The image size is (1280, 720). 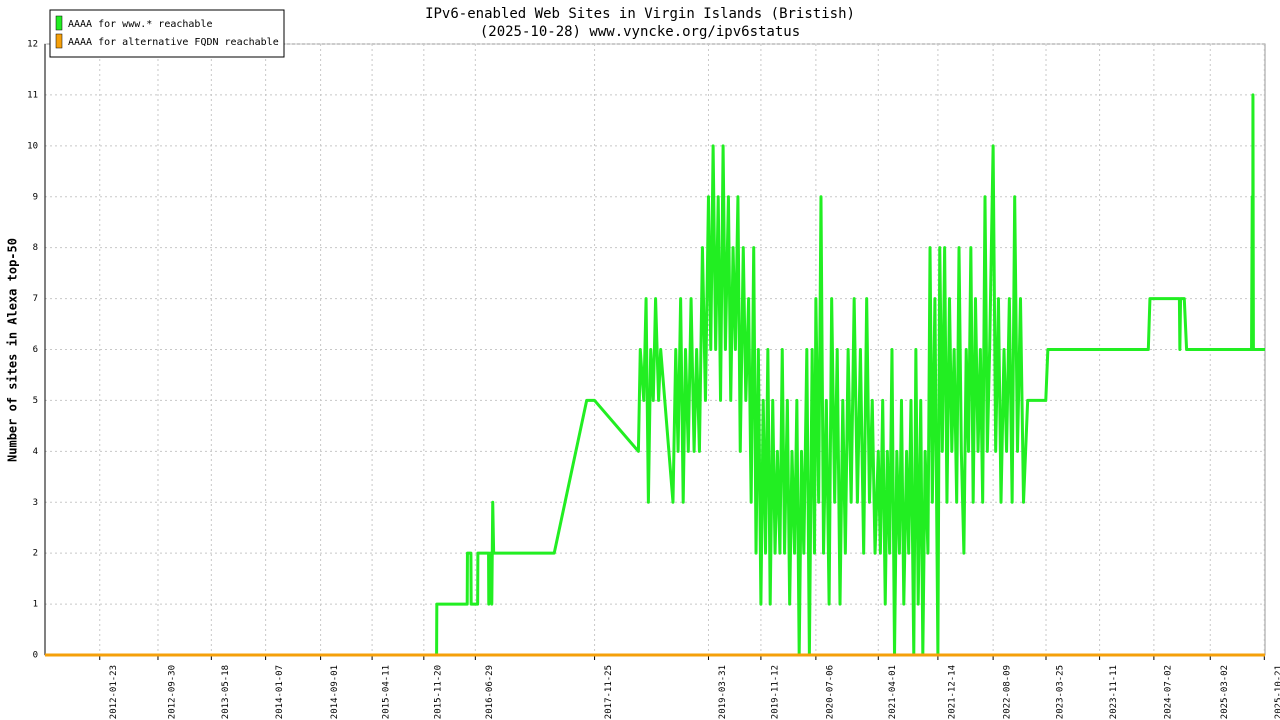 What do you see at coordinates (173, 42) in the screenshot?
I see `legend-label: AAAA for alternative FQDN reachable` at bounding box center [173, 42].